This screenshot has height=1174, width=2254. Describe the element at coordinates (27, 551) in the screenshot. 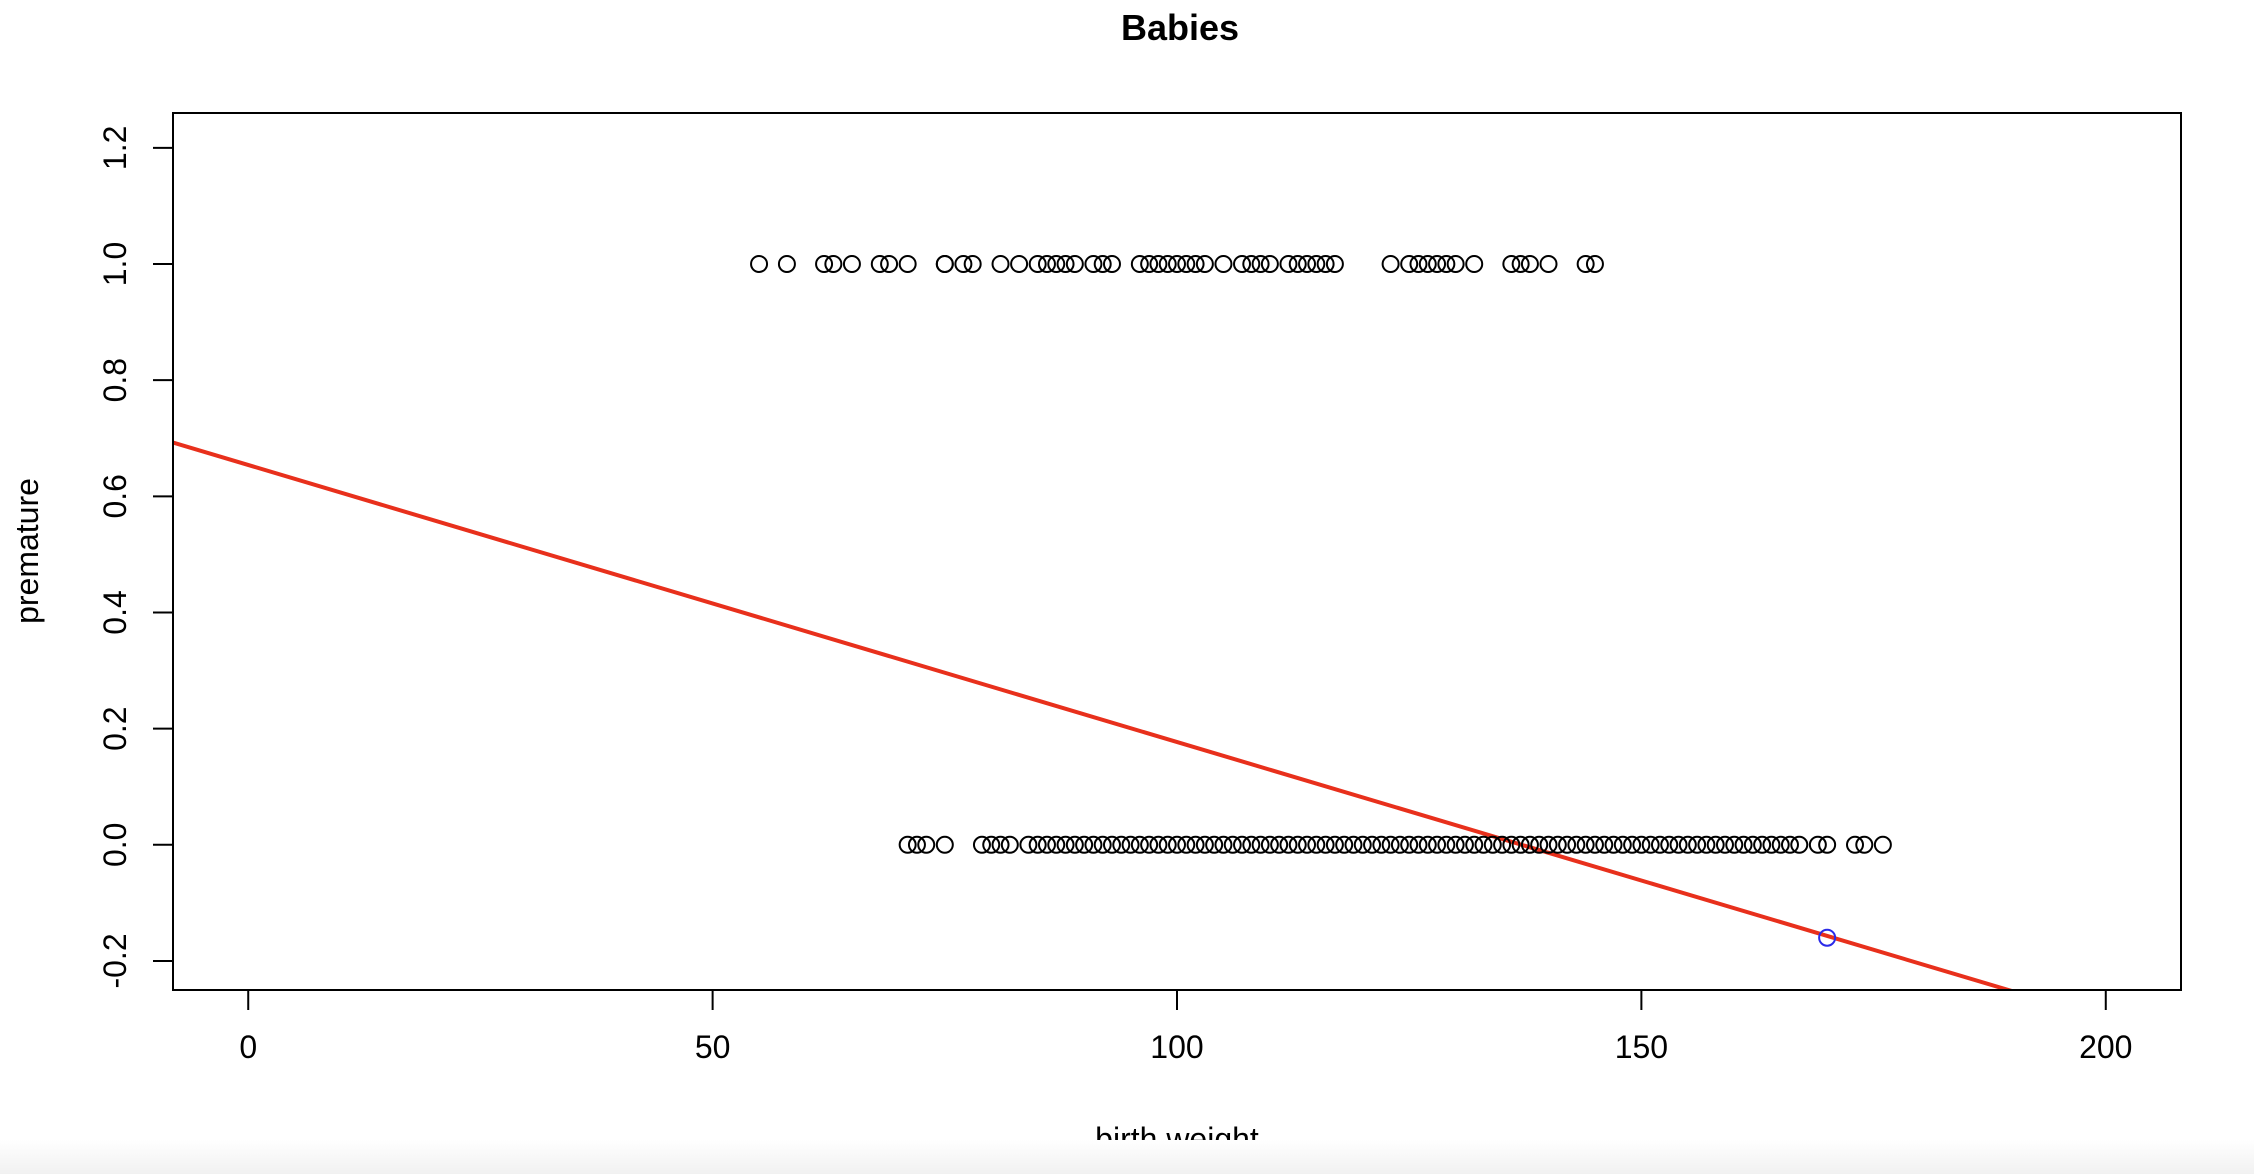

I see `y-axis-label: premature` at that location.